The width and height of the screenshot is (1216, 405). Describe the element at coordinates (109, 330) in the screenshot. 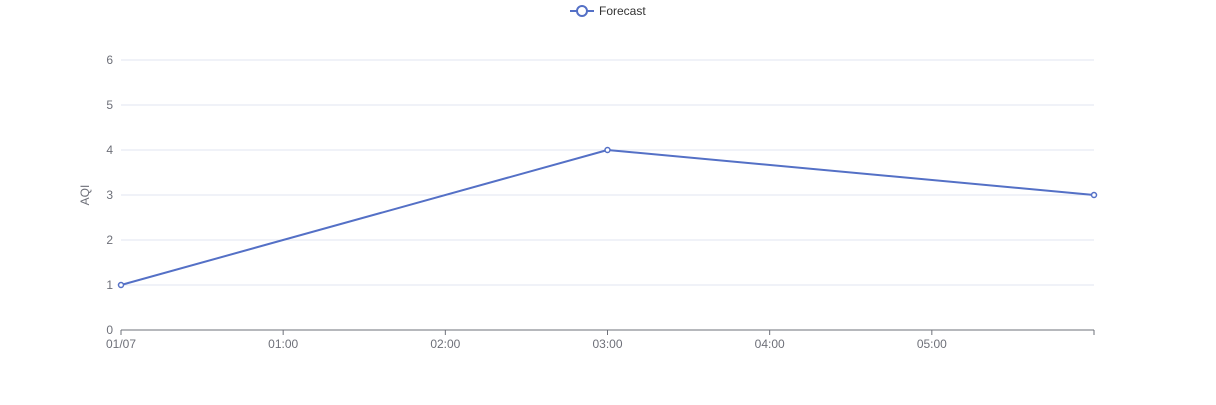

I see `y-tick-label: 0` at that location.